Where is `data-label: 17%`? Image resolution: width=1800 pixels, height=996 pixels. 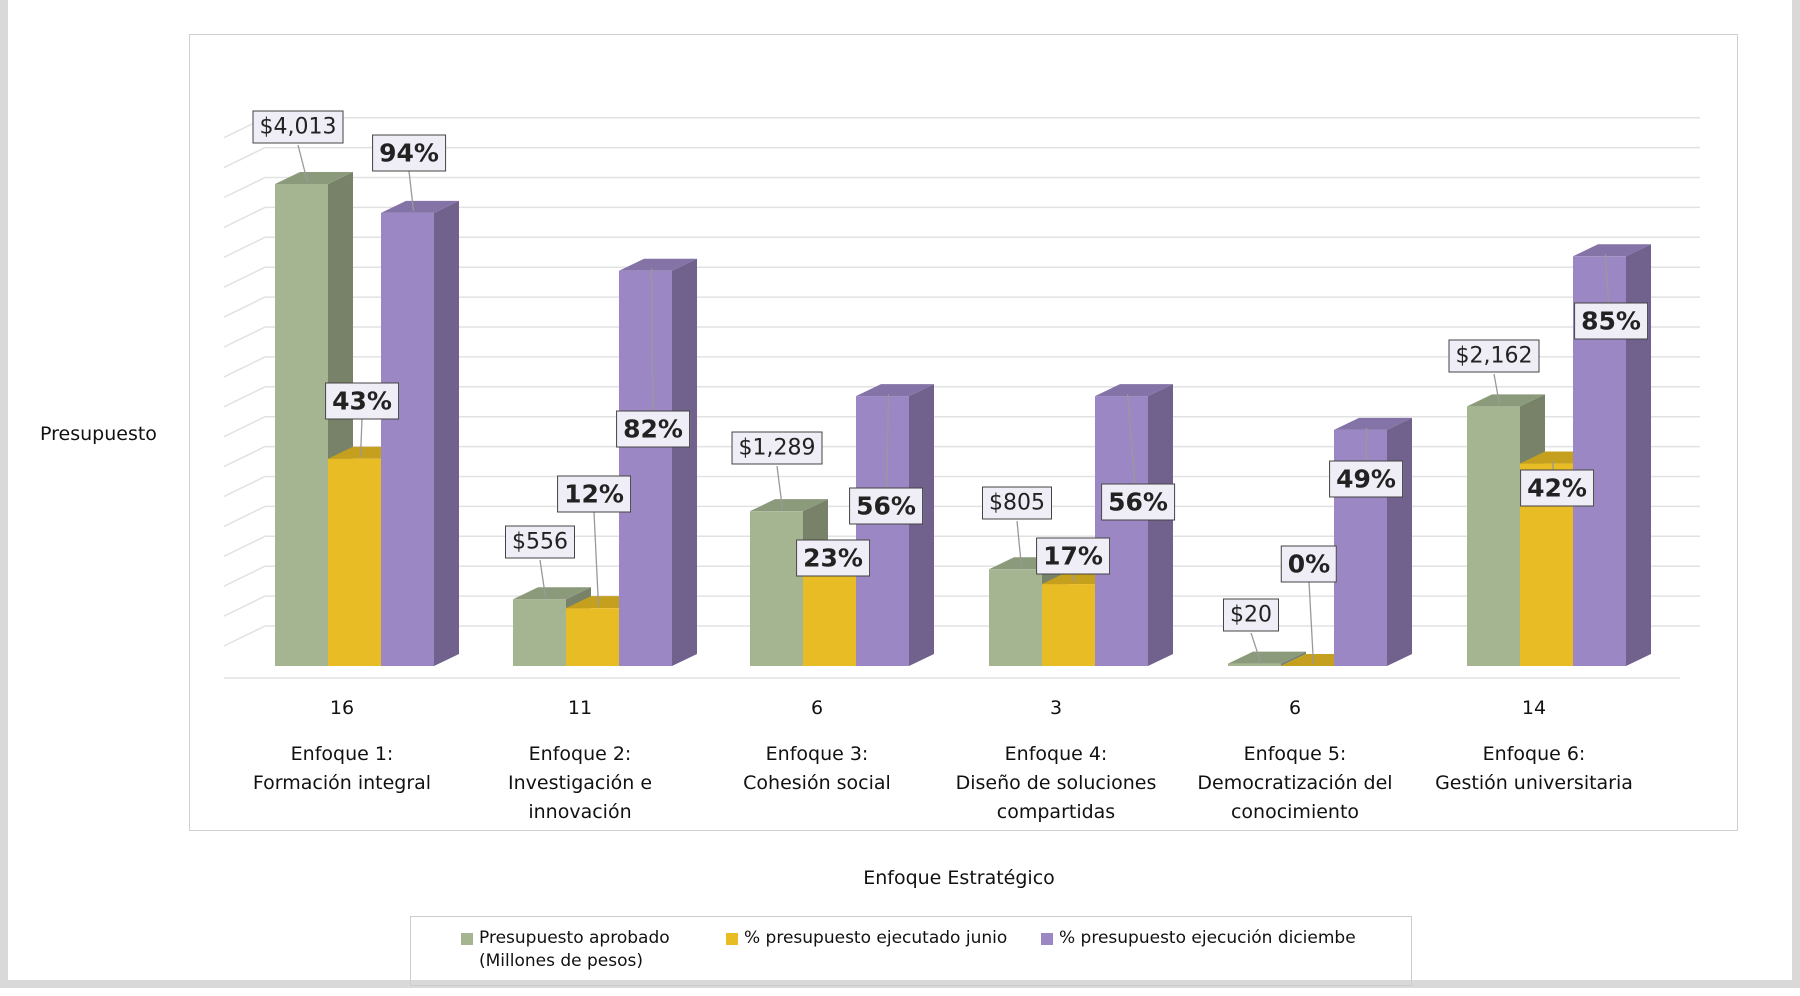 data-label: 17% is located at coordinates (1073, 556).